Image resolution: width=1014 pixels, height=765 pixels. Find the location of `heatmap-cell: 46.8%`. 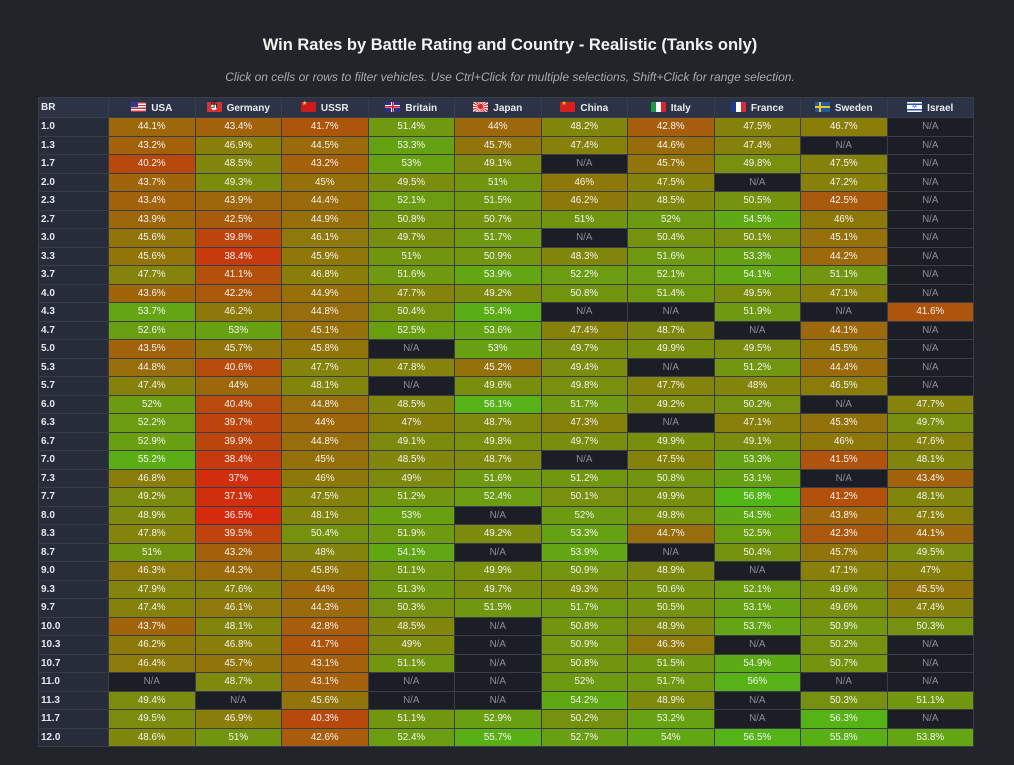

heatmap-cell: 46.8% is located at coordinates (325, 275).